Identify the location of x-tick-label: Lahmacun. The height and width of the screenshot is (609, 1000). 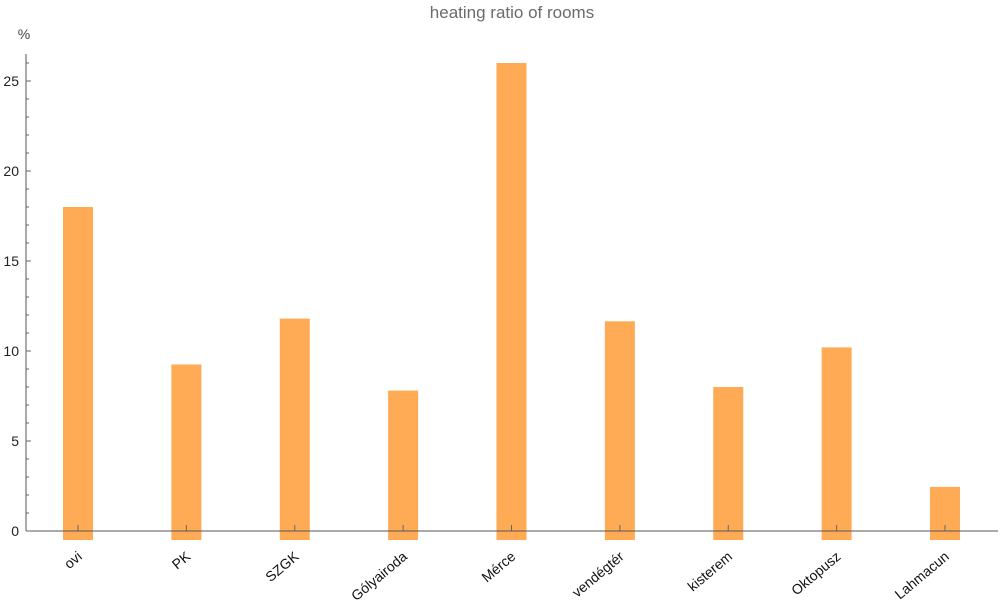
(922, 575).